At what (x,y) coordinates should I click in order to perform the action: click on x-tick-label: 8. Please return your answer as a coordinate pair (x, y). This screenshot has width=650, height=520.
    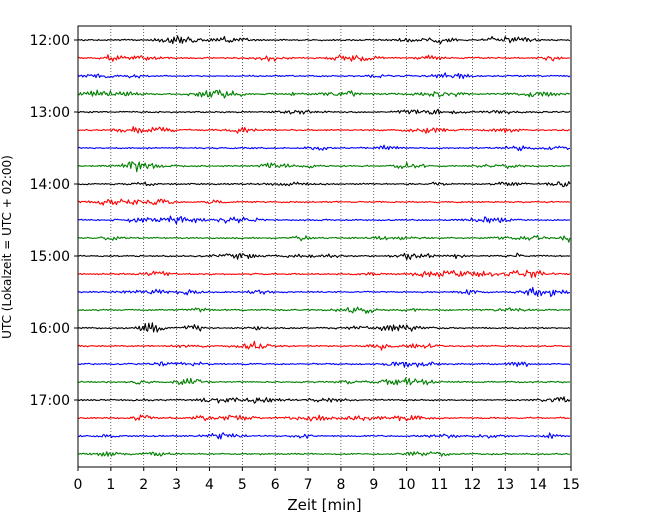
    Looking at the image, I should click on (340, 485).